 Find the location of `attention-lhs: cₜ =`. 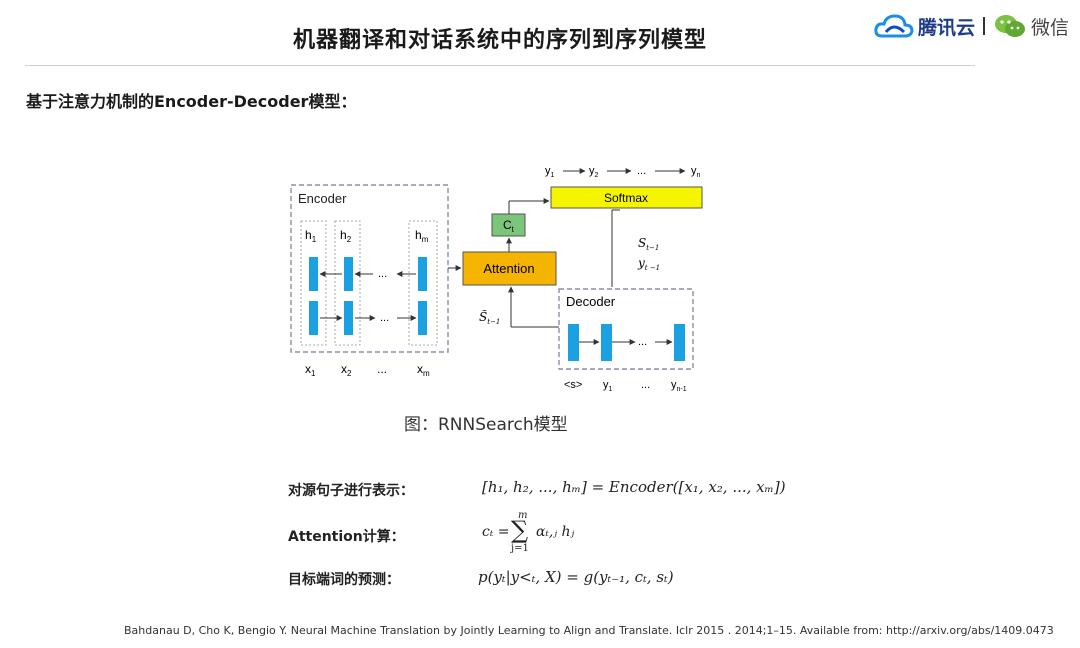

attention-lhs: cₜ = is located at coordinates (496, 532).